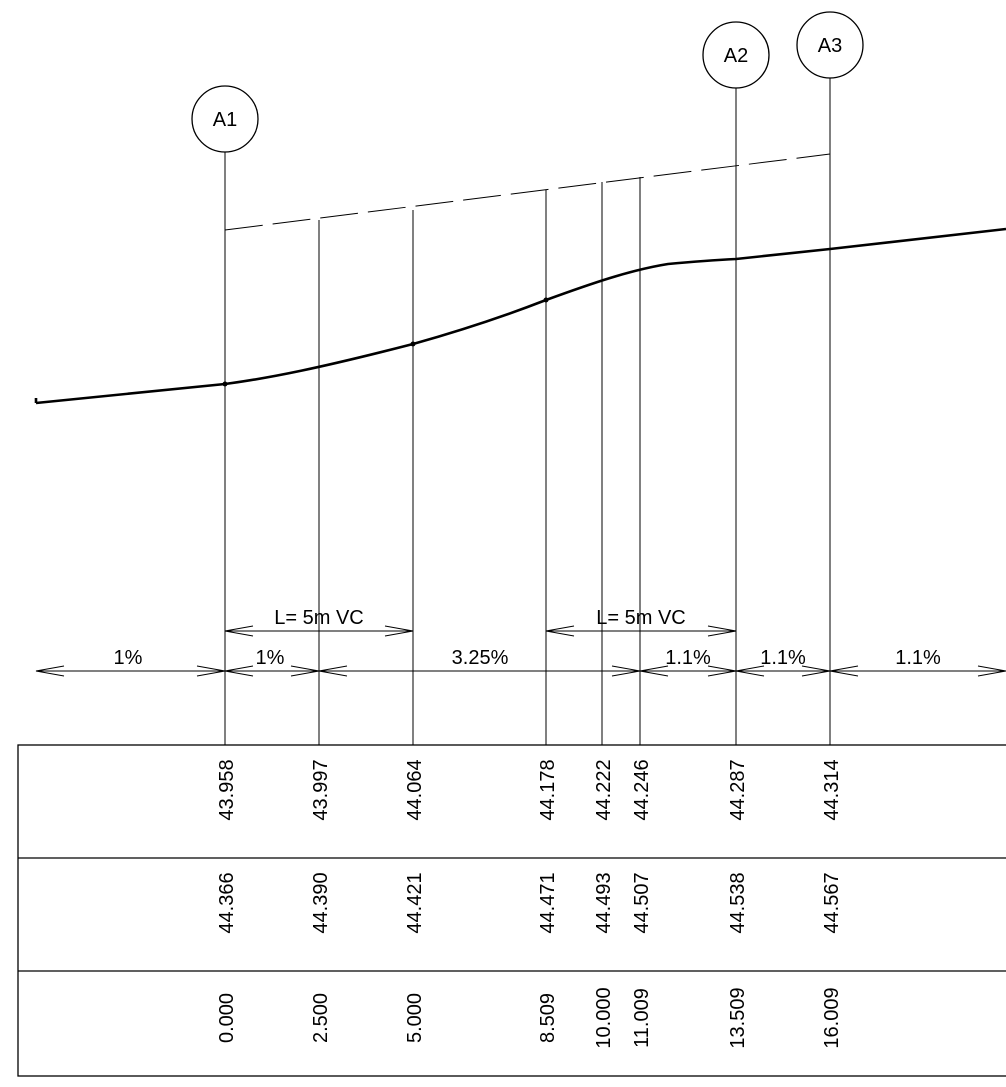 Image resolution: width=1006 pixels, height=1087 pixels. What do you see at coordinates (527, 192) in the screenshot?
I see `dashed-reference-line` at bounding box center [527, 192].